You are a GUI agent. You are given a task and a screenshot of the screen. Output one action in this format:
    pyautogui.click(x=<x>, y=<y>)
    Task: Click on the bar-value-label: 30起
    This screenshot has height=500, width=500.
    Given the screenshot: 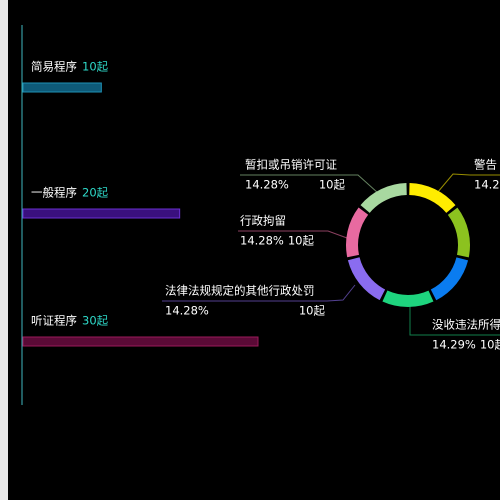 What is the action you would take?
    pyautogui.click(x=95, y=321)
    